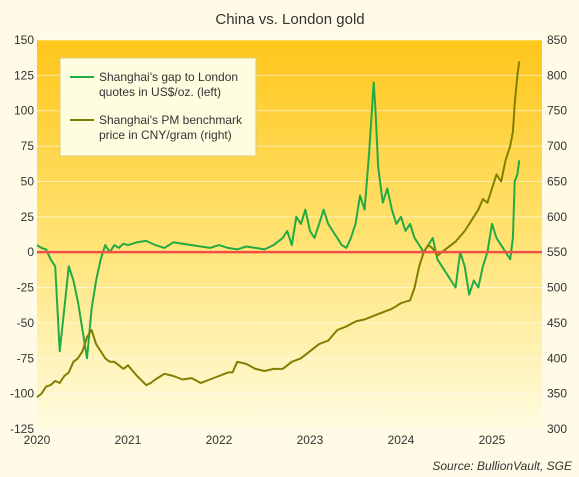 The image size is (579, 477). What do you see at coordinates (171, 120) in the screenshot?
I see `legend-label-benchmark-line1: Shanghai's PM benchmark` at bounding box center [171, 120].